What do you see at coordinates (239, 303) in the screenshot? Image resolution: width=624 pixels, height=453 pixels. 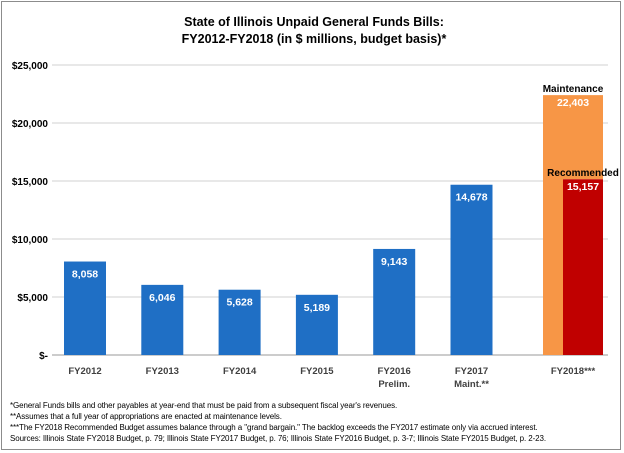 I see `data-label: 5,628` at bounding box center [239, 303].